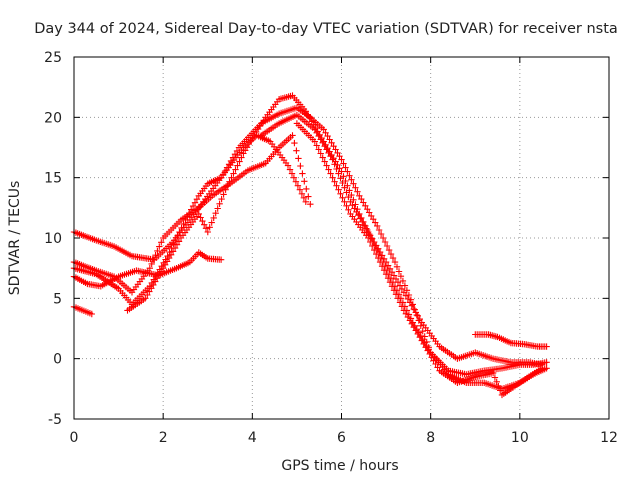  Describe the element at coordinates (339, 466) in the screenshot. I see `x-axis-label: GPS time / hours` at that location.